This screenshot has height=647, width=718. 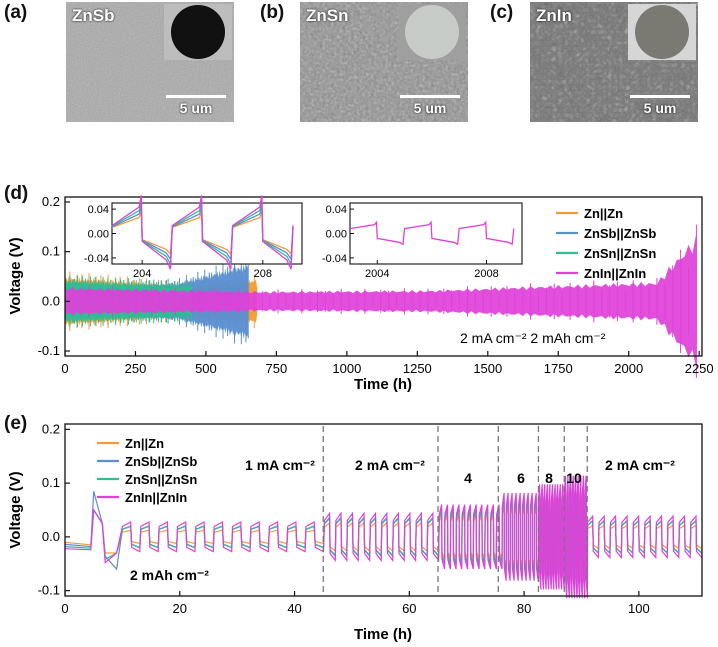 What do you see at coordinates (549, 478) in the screenshot?
I see `rate-label: 8` at bounding box center [549, 478].